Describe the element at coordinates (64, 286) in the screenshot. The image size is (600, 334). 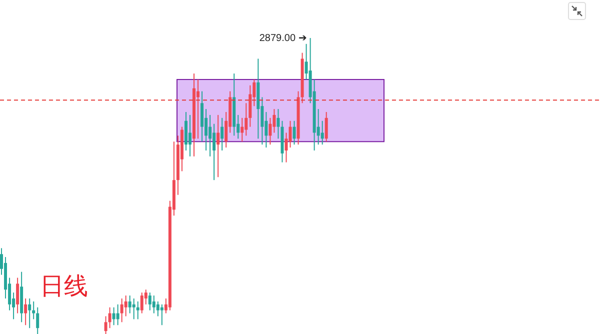
I see `annotation: 日线` at that location.